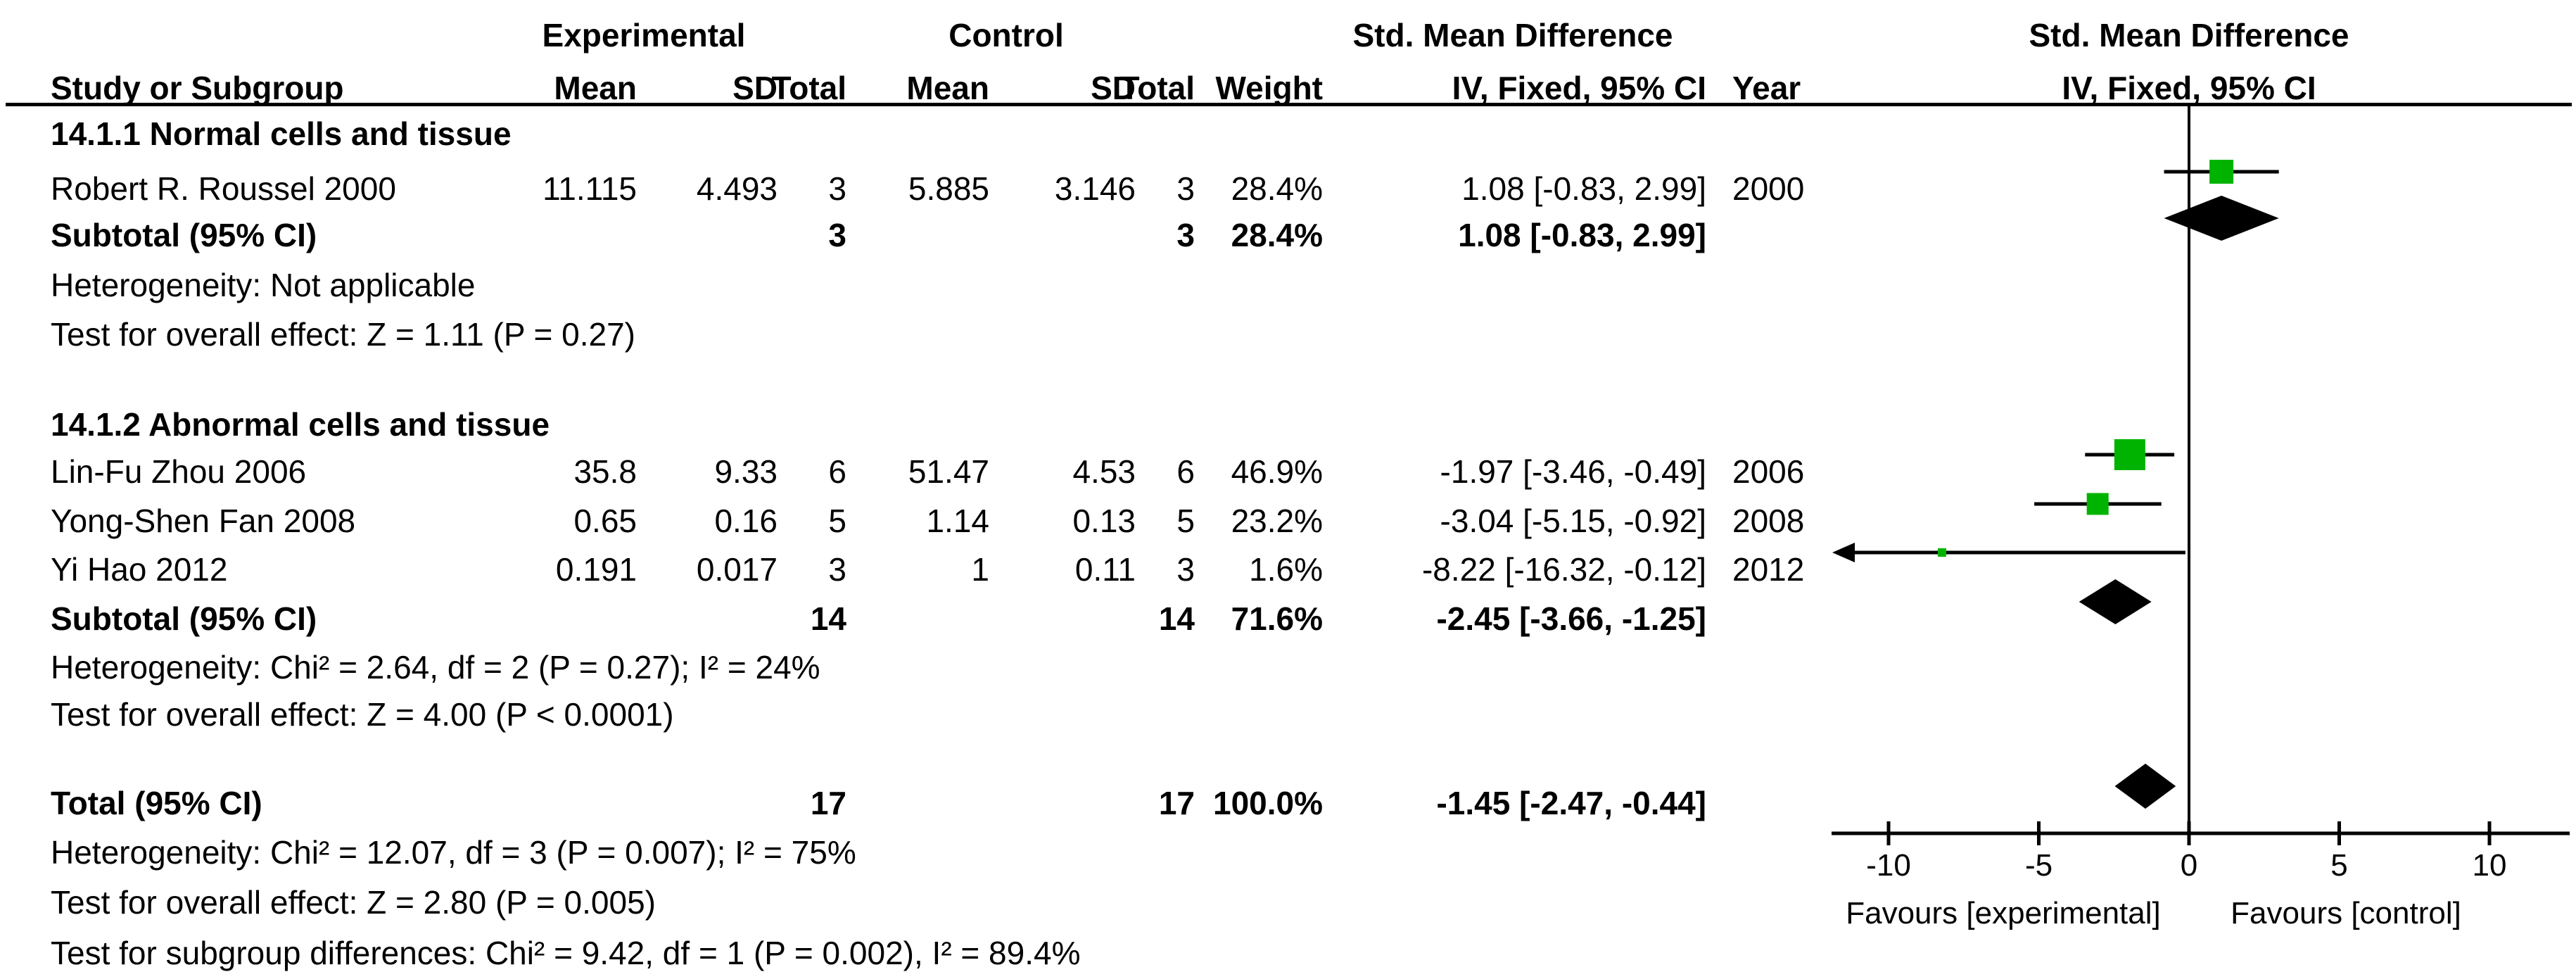 The width and height of the screenshot is (2576, 972). I want to click on total-smd-ci: -1.45 [-2.47, -0.44], so click(1571, 803).